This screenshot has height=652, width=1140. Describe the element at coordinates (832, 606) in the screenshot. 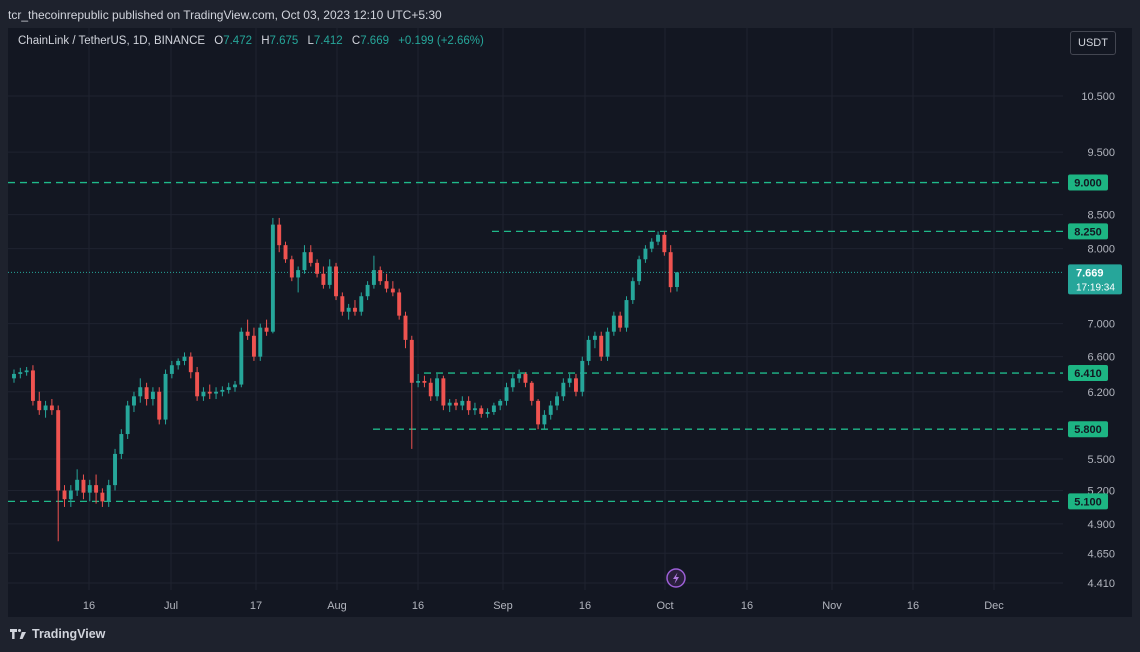

I see `x-axis-tick-label: Nov` at that location.